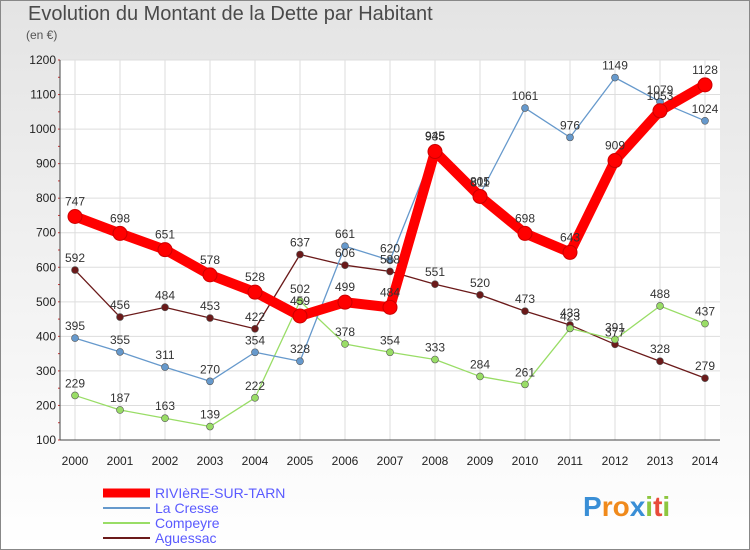  I want to click on y-tick-label: 1200, so click(42, 60).